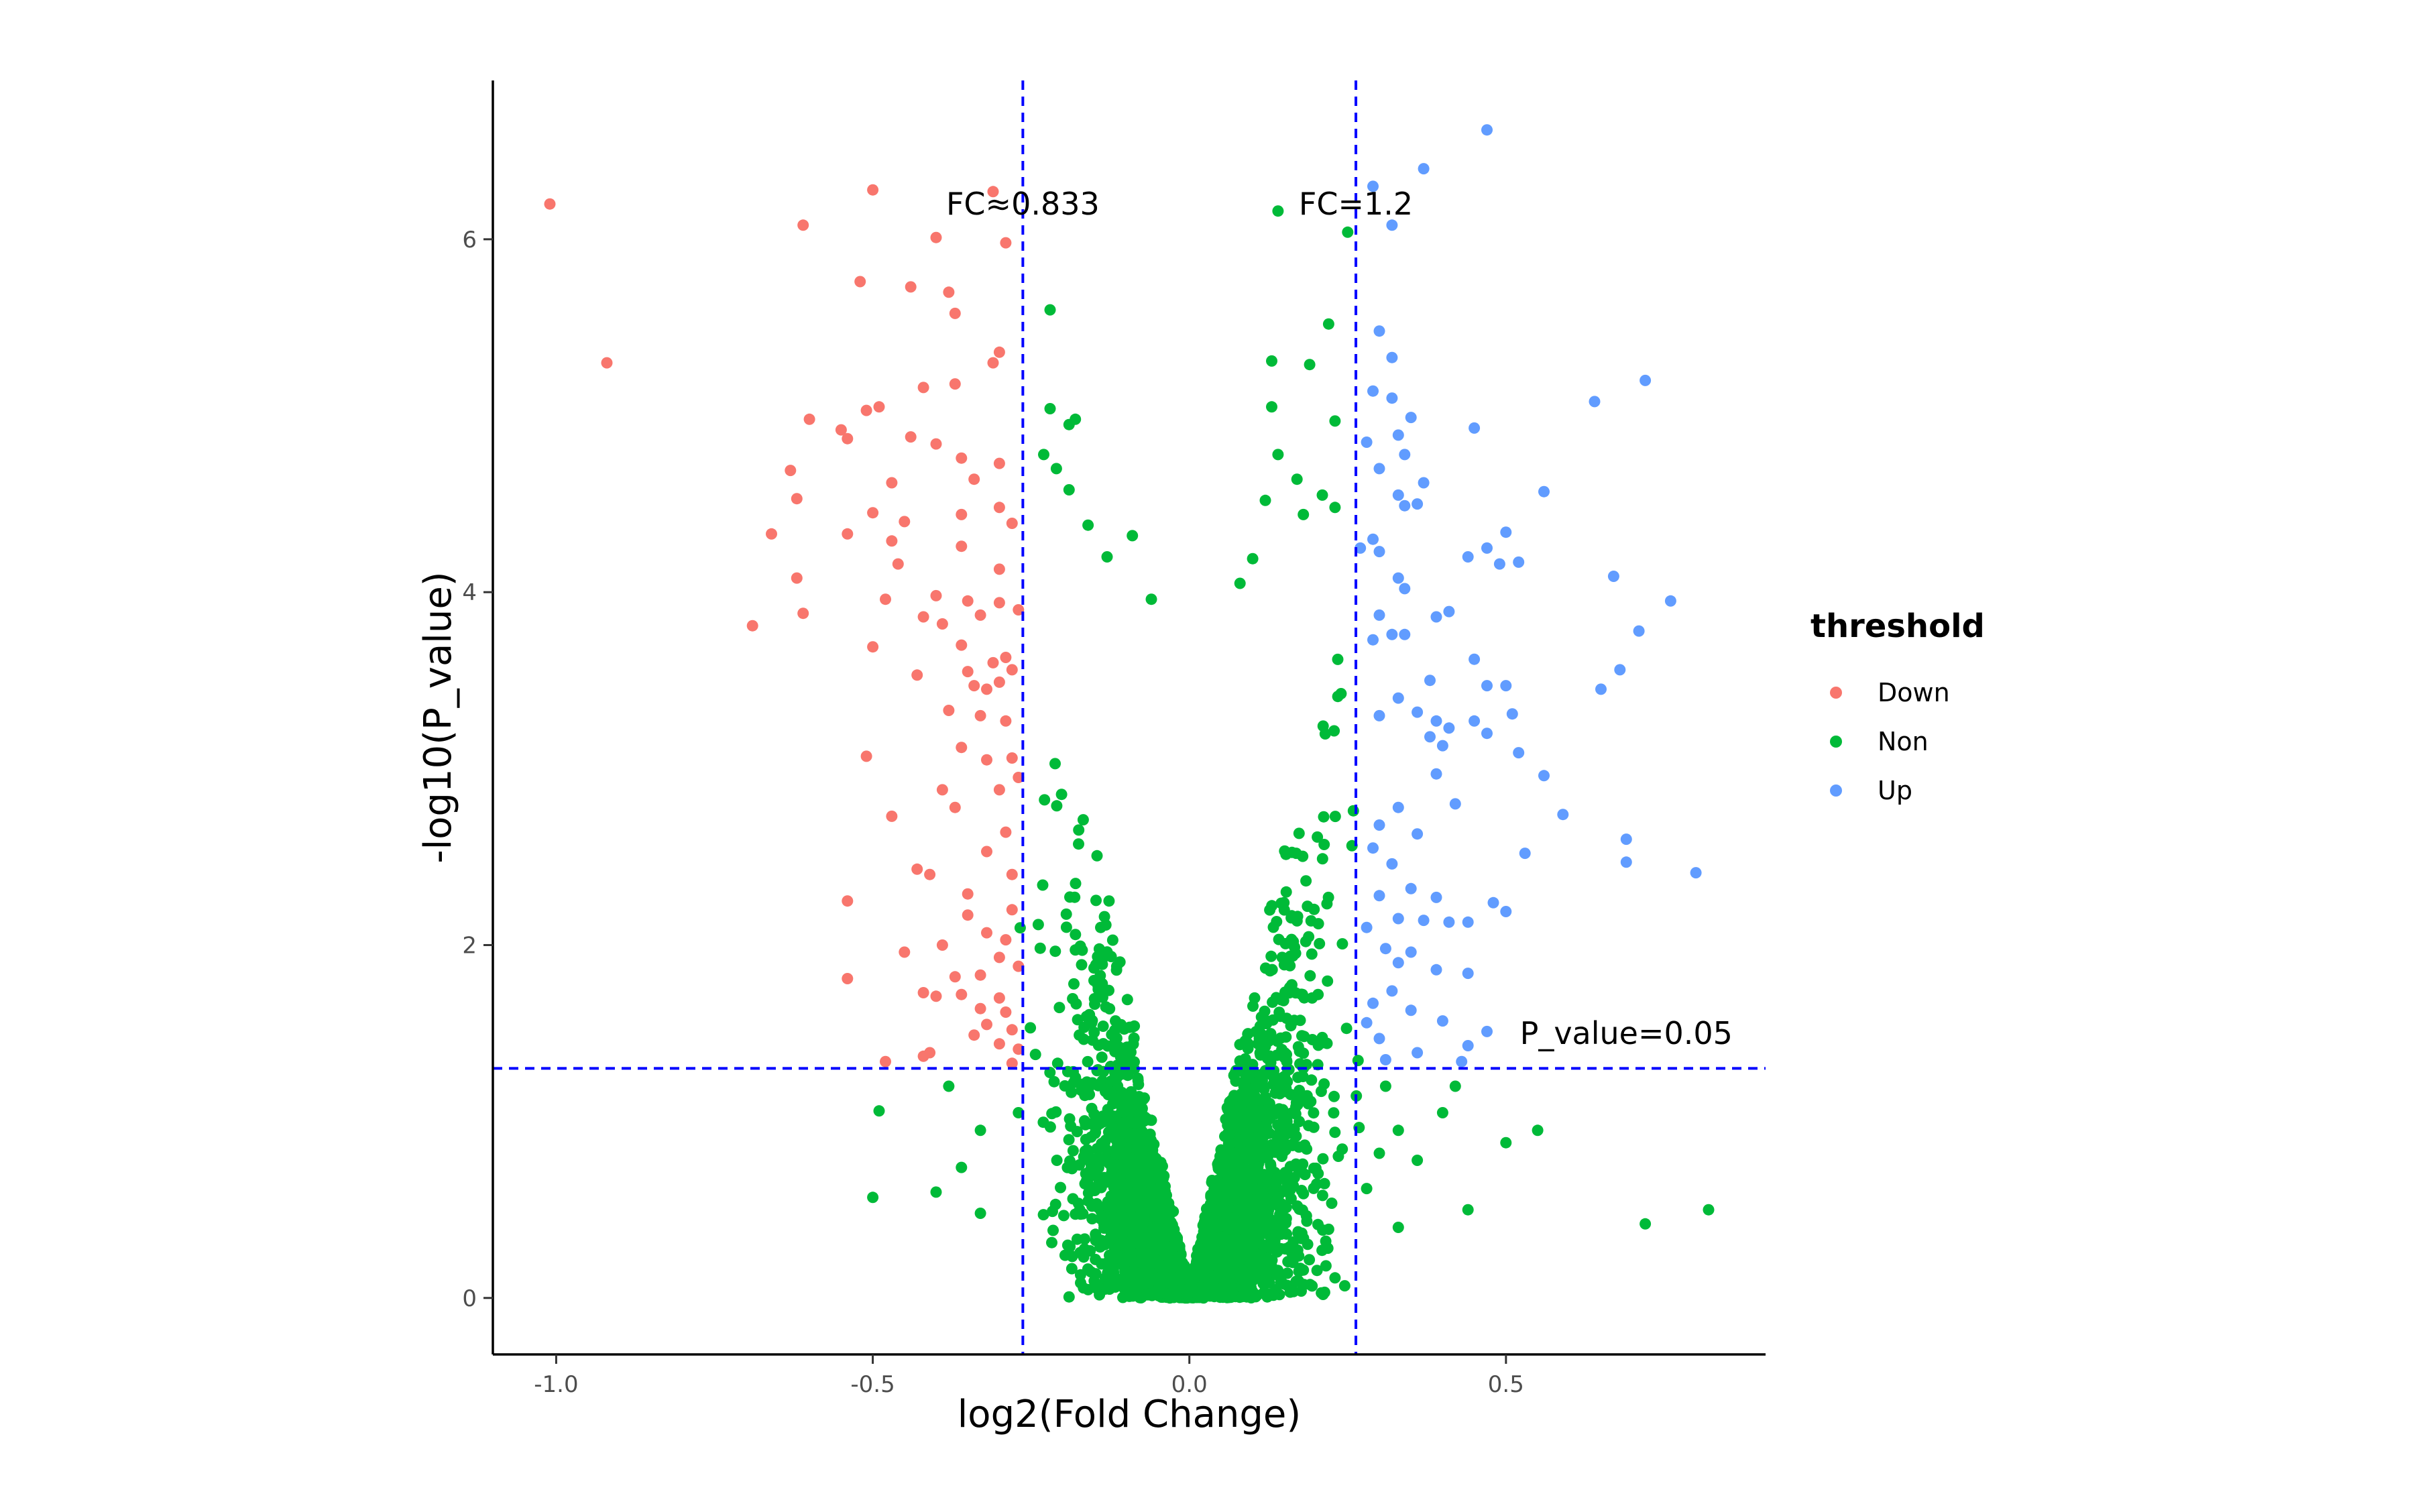 The width and height of the screenshot is (2414, 1512). Describe the element at coordinates (1023, 204) in the screenshot. I see `annotation-0: FC≈0.833` at that location.